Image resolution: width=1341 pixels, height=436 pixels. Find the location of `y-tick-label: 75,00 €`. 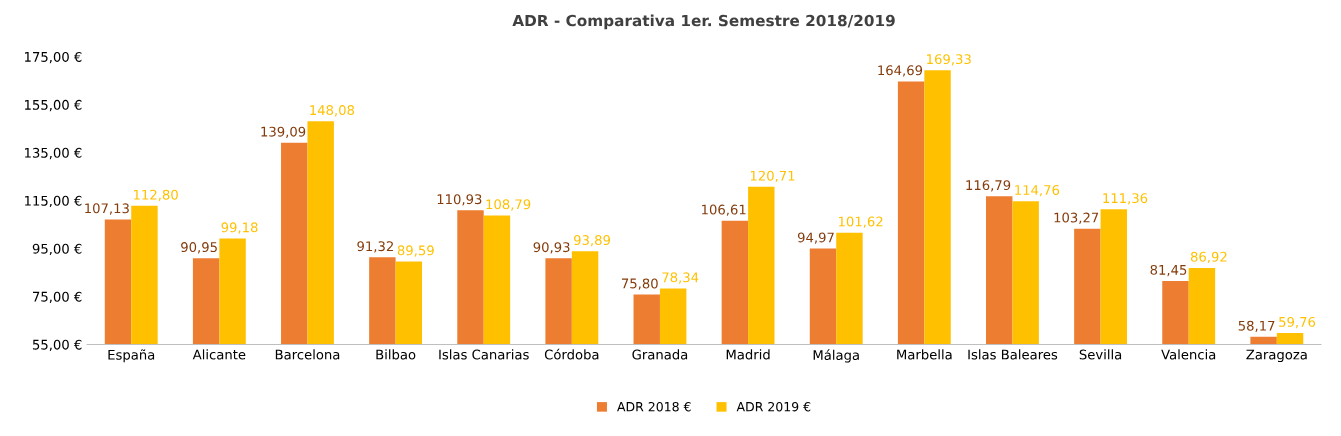

y-tick-label: 75,00 € is located at coordinates (57, 297).